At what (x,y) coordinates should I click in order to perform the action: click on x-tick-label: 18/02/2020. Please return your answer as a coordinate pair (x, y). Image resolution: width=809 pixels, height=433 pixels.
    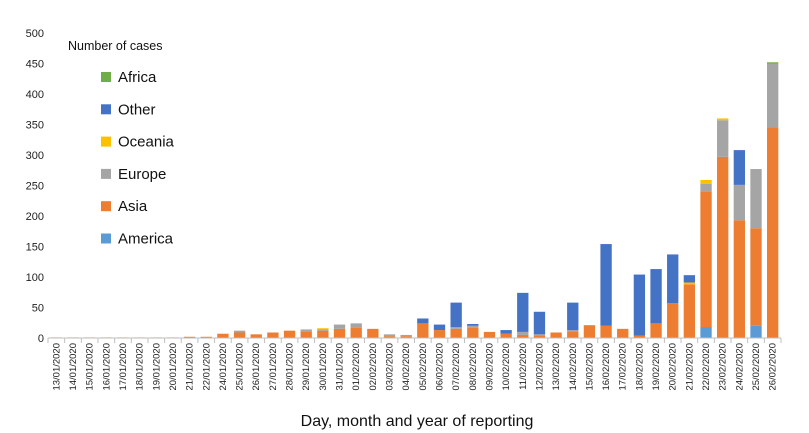
    Looking at the image, I should click on (639, 367).